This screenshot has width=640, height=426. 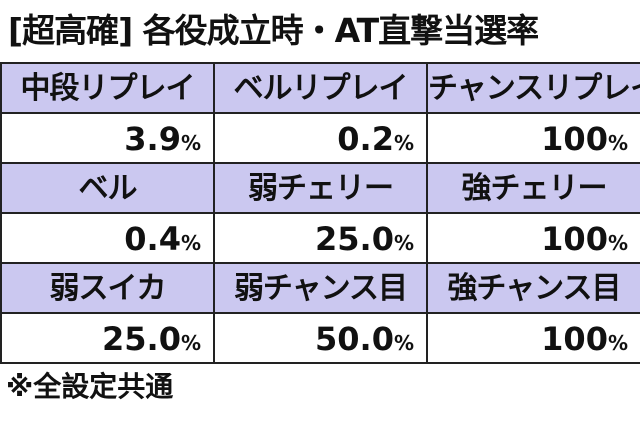 I want to click on header-cell: 弱チェリー, so click(x=321, y=189).